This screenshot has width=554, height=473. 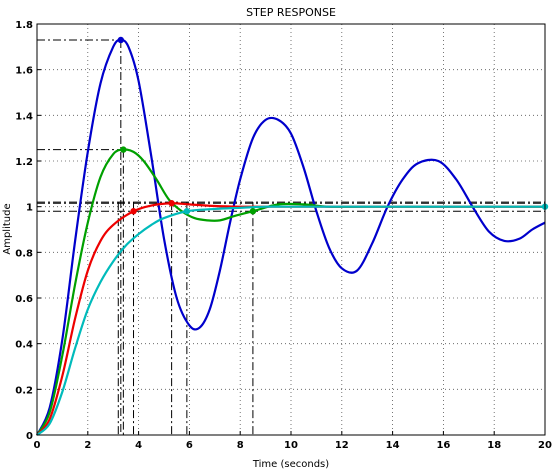 What do you see at coordinates (24, 345) in the screenshot?
I see `y-tick-label-2: 0.4` at bounding box center [24, 345].